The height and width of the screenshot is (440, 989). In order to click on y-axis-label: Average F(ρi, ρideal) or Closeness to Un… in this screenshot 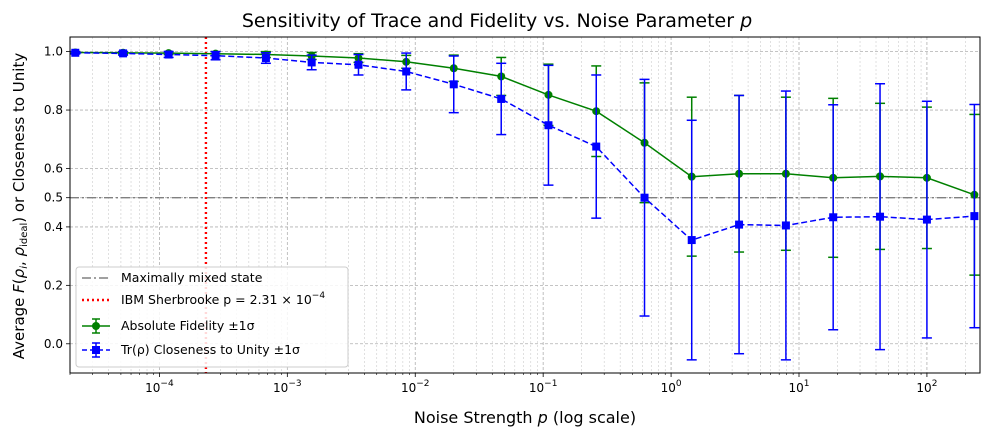, I will do `click(20, 206)`.